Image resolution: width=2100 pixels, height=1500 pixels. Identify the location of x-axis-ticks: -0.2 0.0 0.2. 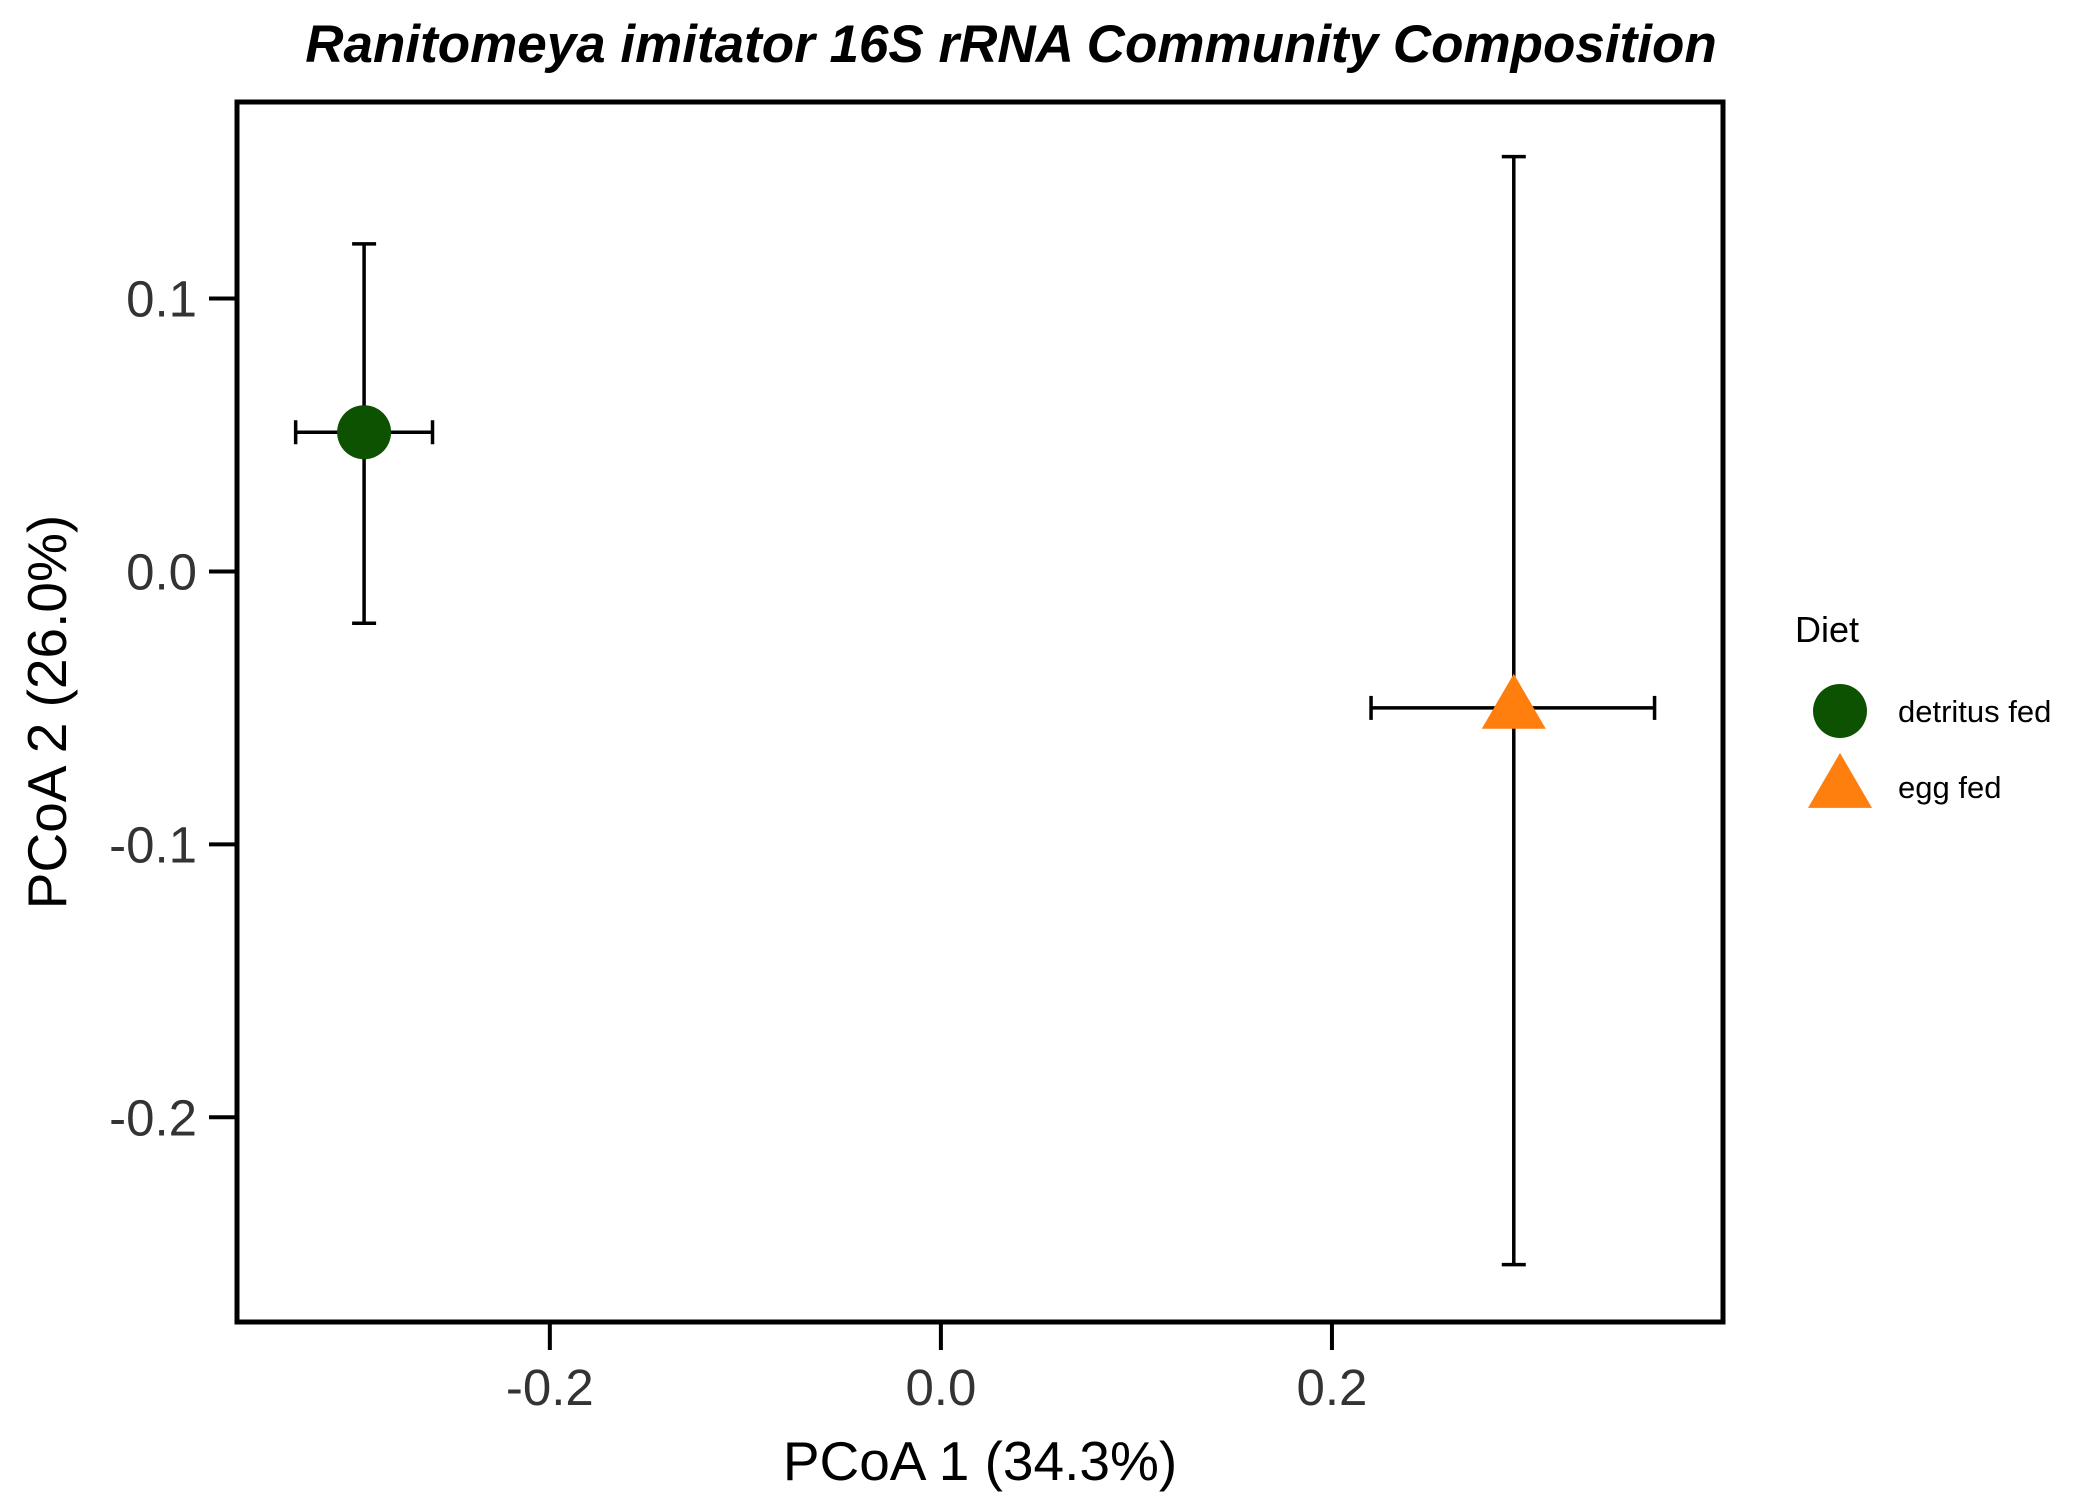
(936, 1370).